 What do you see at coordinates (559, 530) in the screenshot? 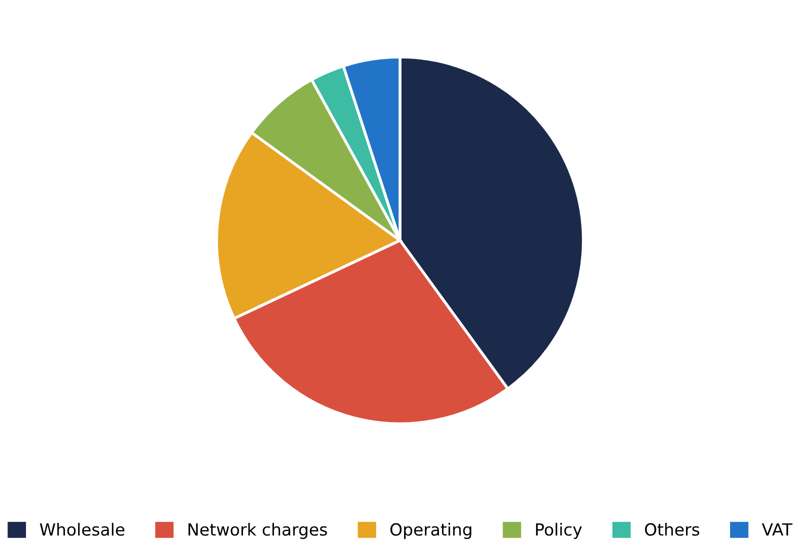
I see `legend-label: Policy` at bounding box center [559, 530].